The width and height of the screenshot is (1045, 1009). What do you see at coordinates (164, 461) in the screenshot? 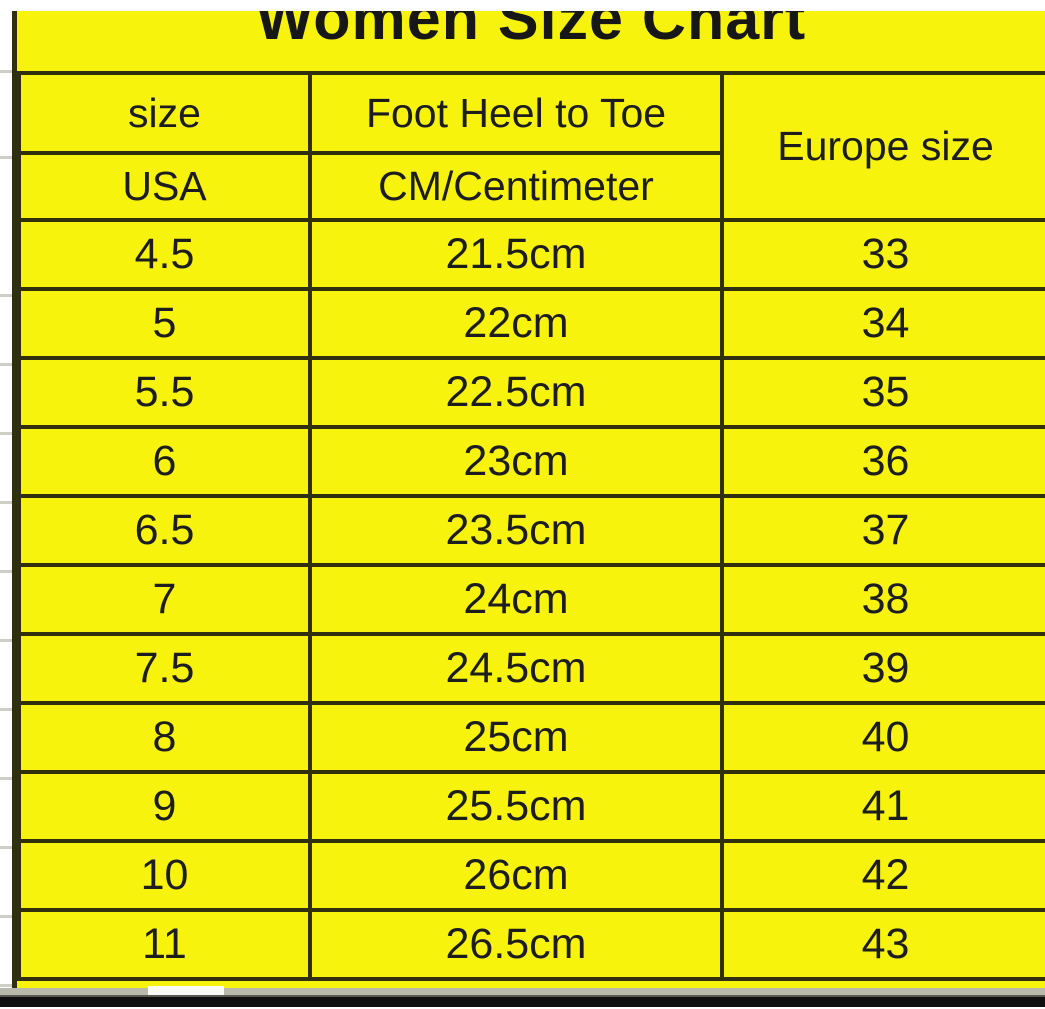
I see `usa-size-cell: 6` at bounding box center [164, 461].